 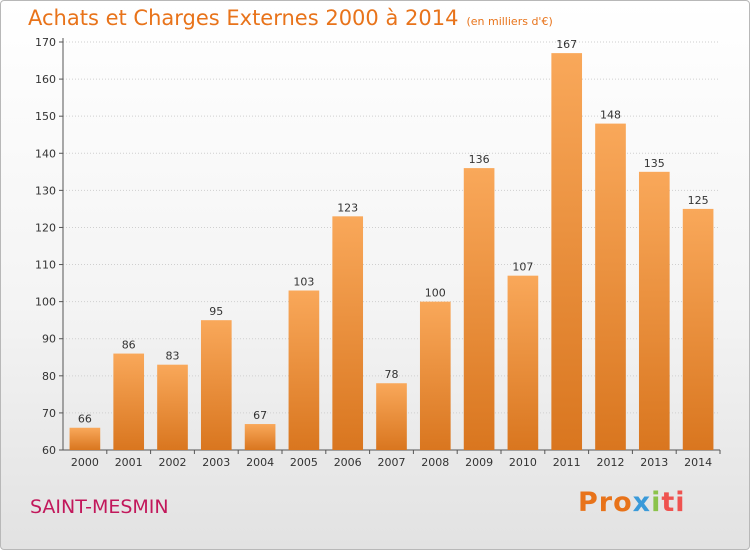 I want to click on x-tick-label: 2010, so click(x=523, y=462).